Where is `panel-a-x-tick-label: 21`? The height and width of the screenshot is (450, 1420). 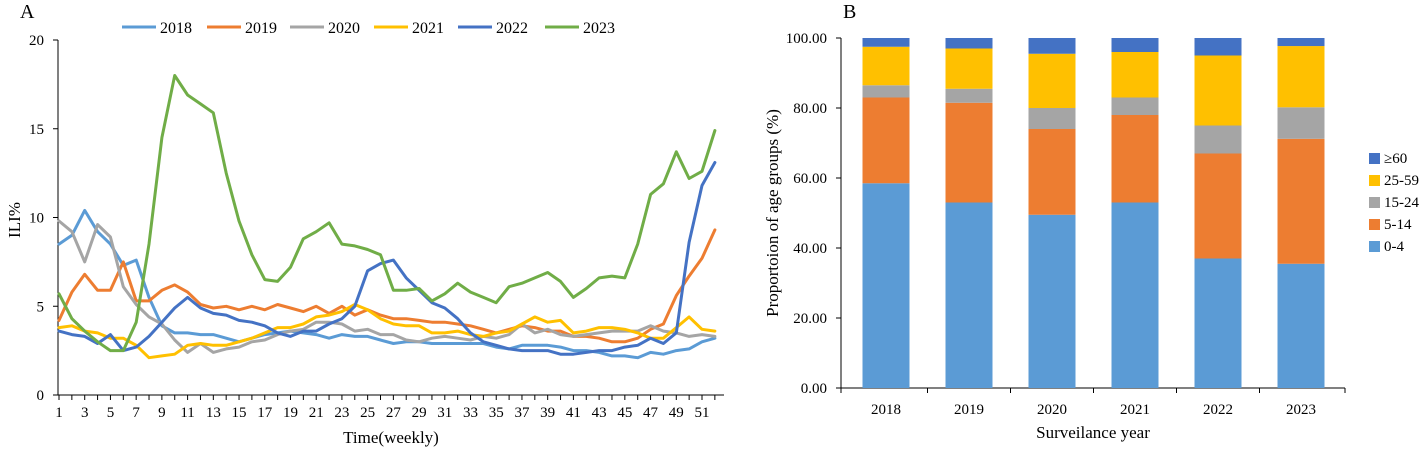 panel-a-x-tick-label: 21 is located at coordinates (316, 413).